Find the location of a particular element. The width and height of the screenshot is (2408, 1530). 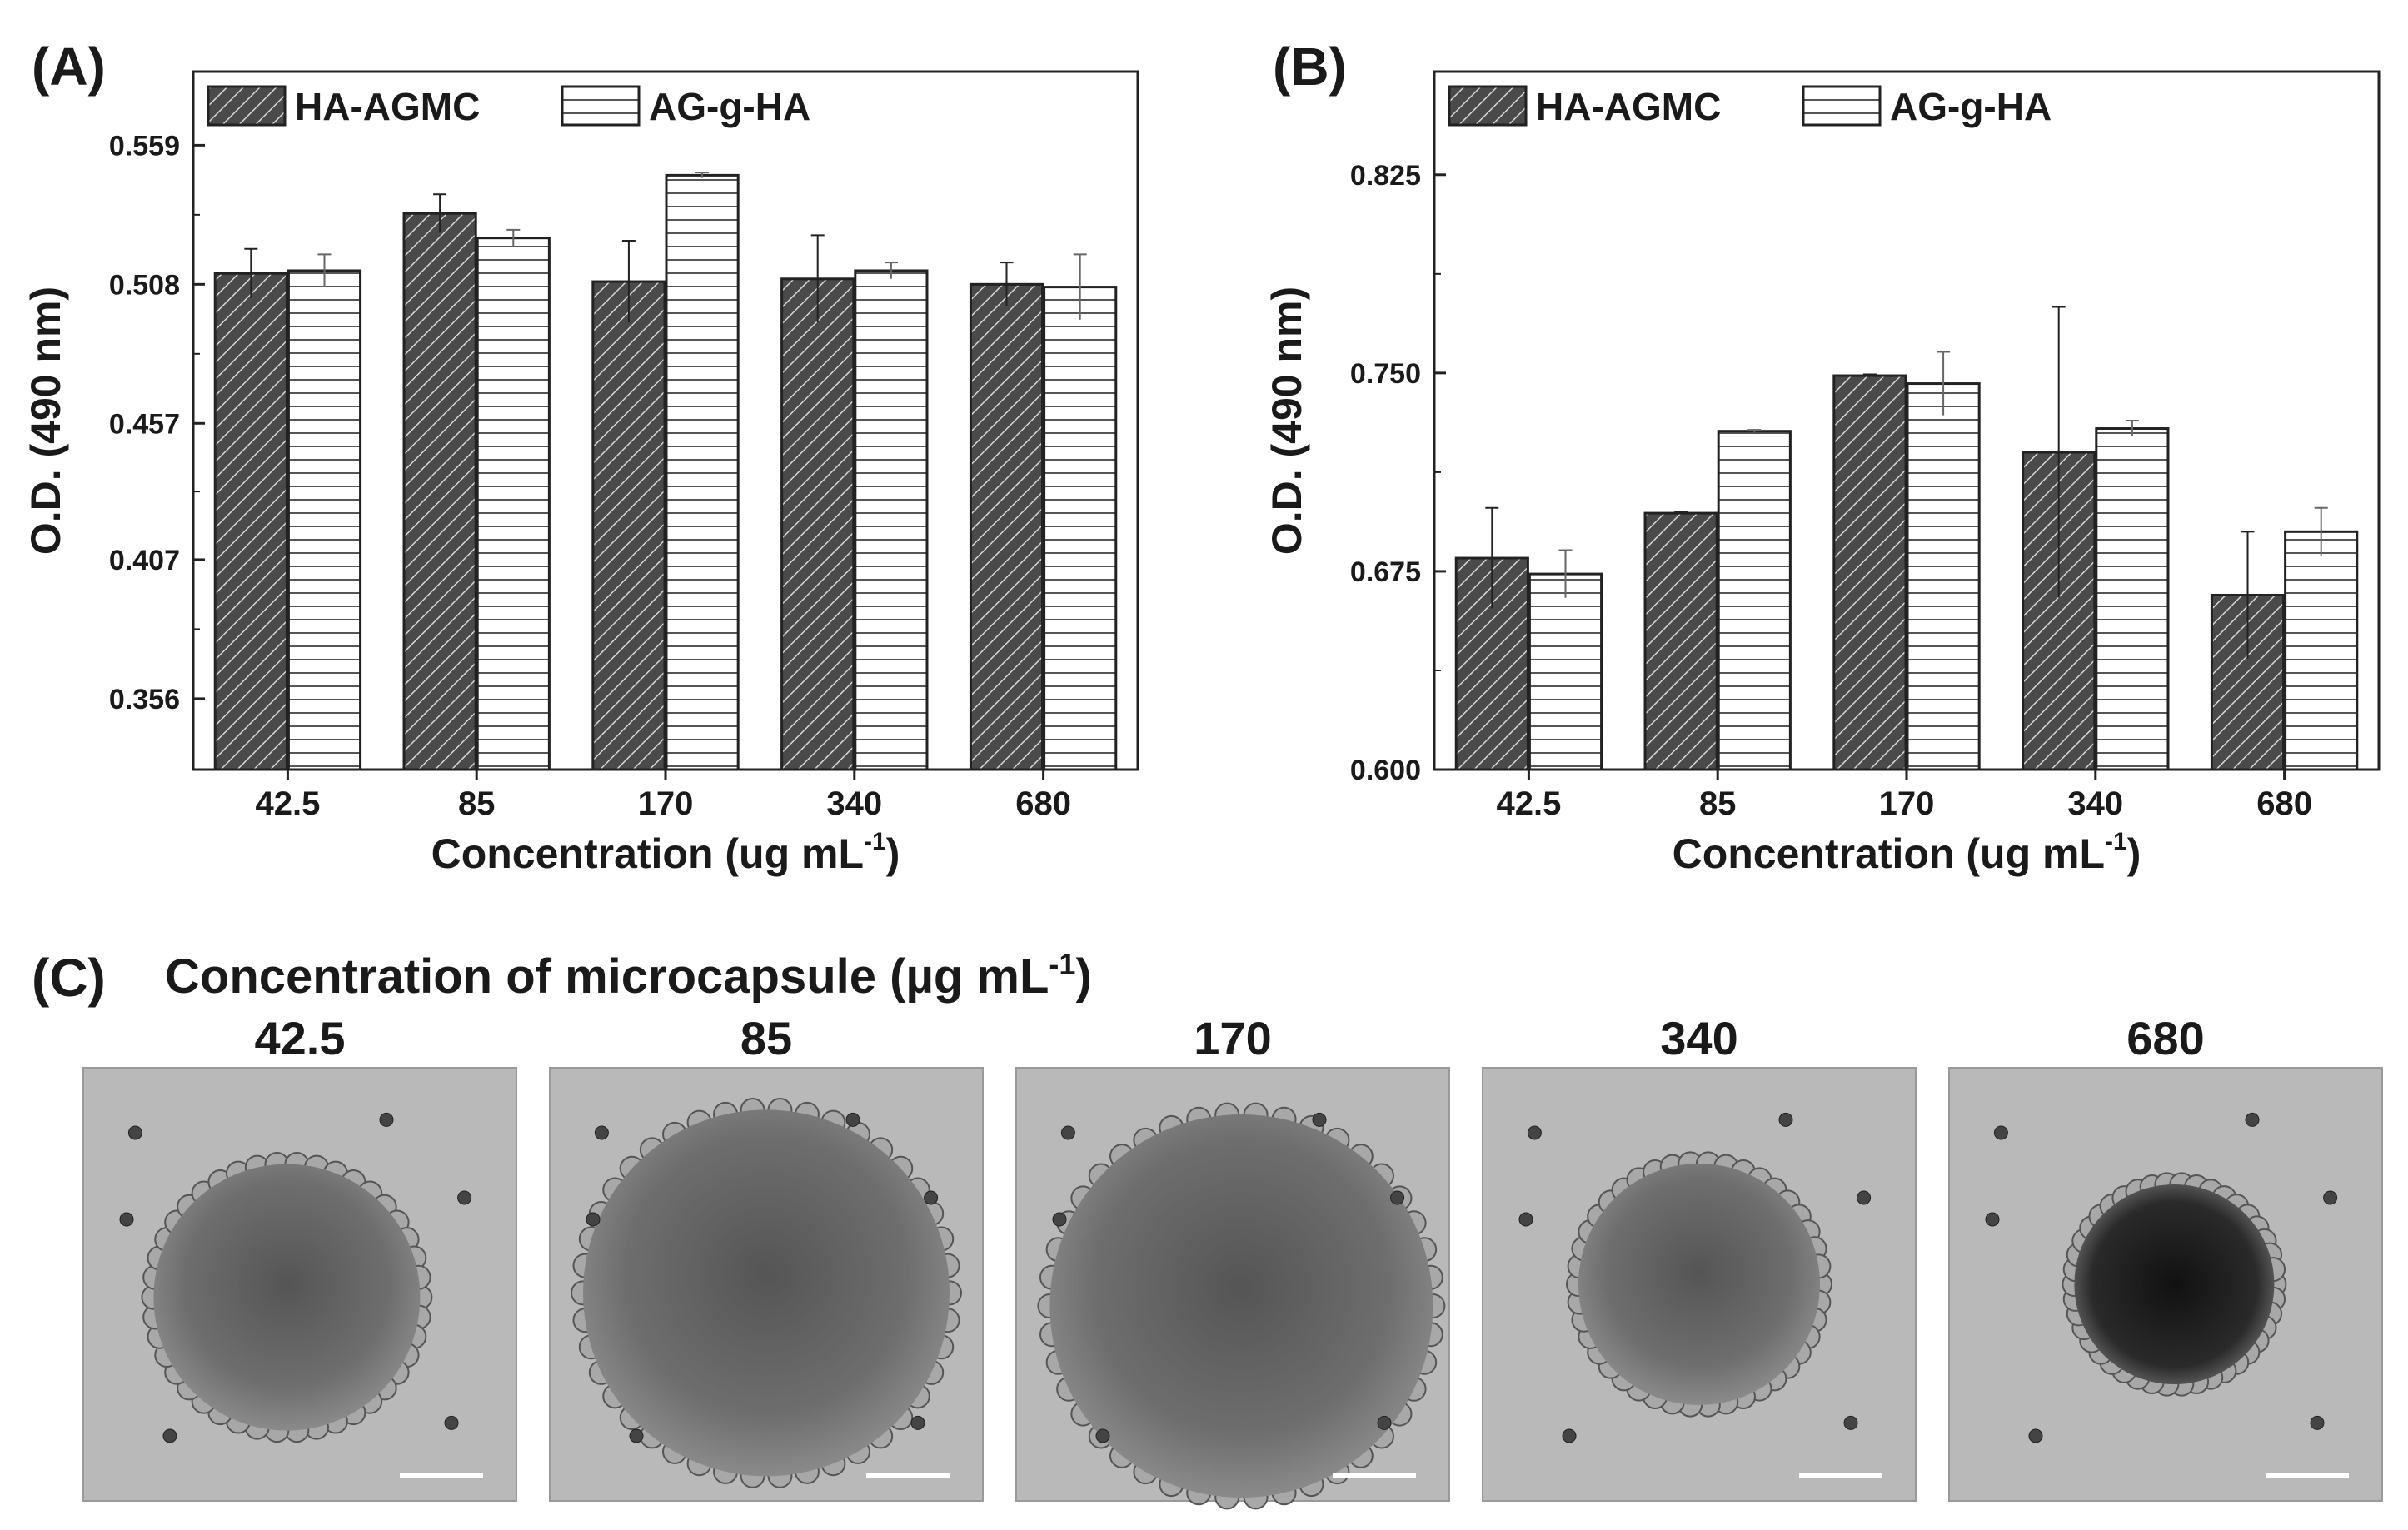

y-tick-label: 0.356 is located at coordinates (144, 699).